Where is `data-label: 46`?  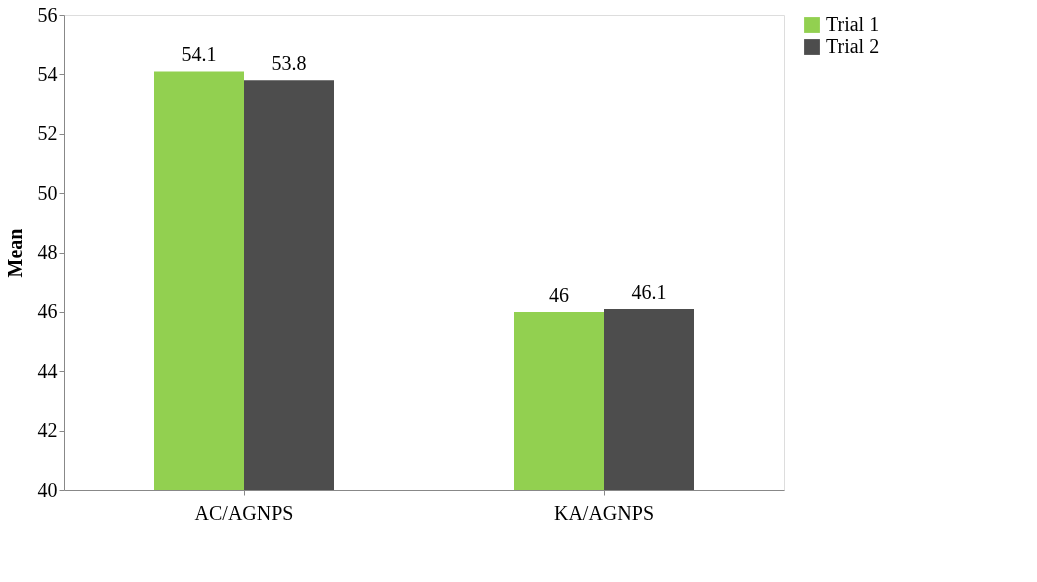
data-label: 46 is located at coordinates (559, 294).